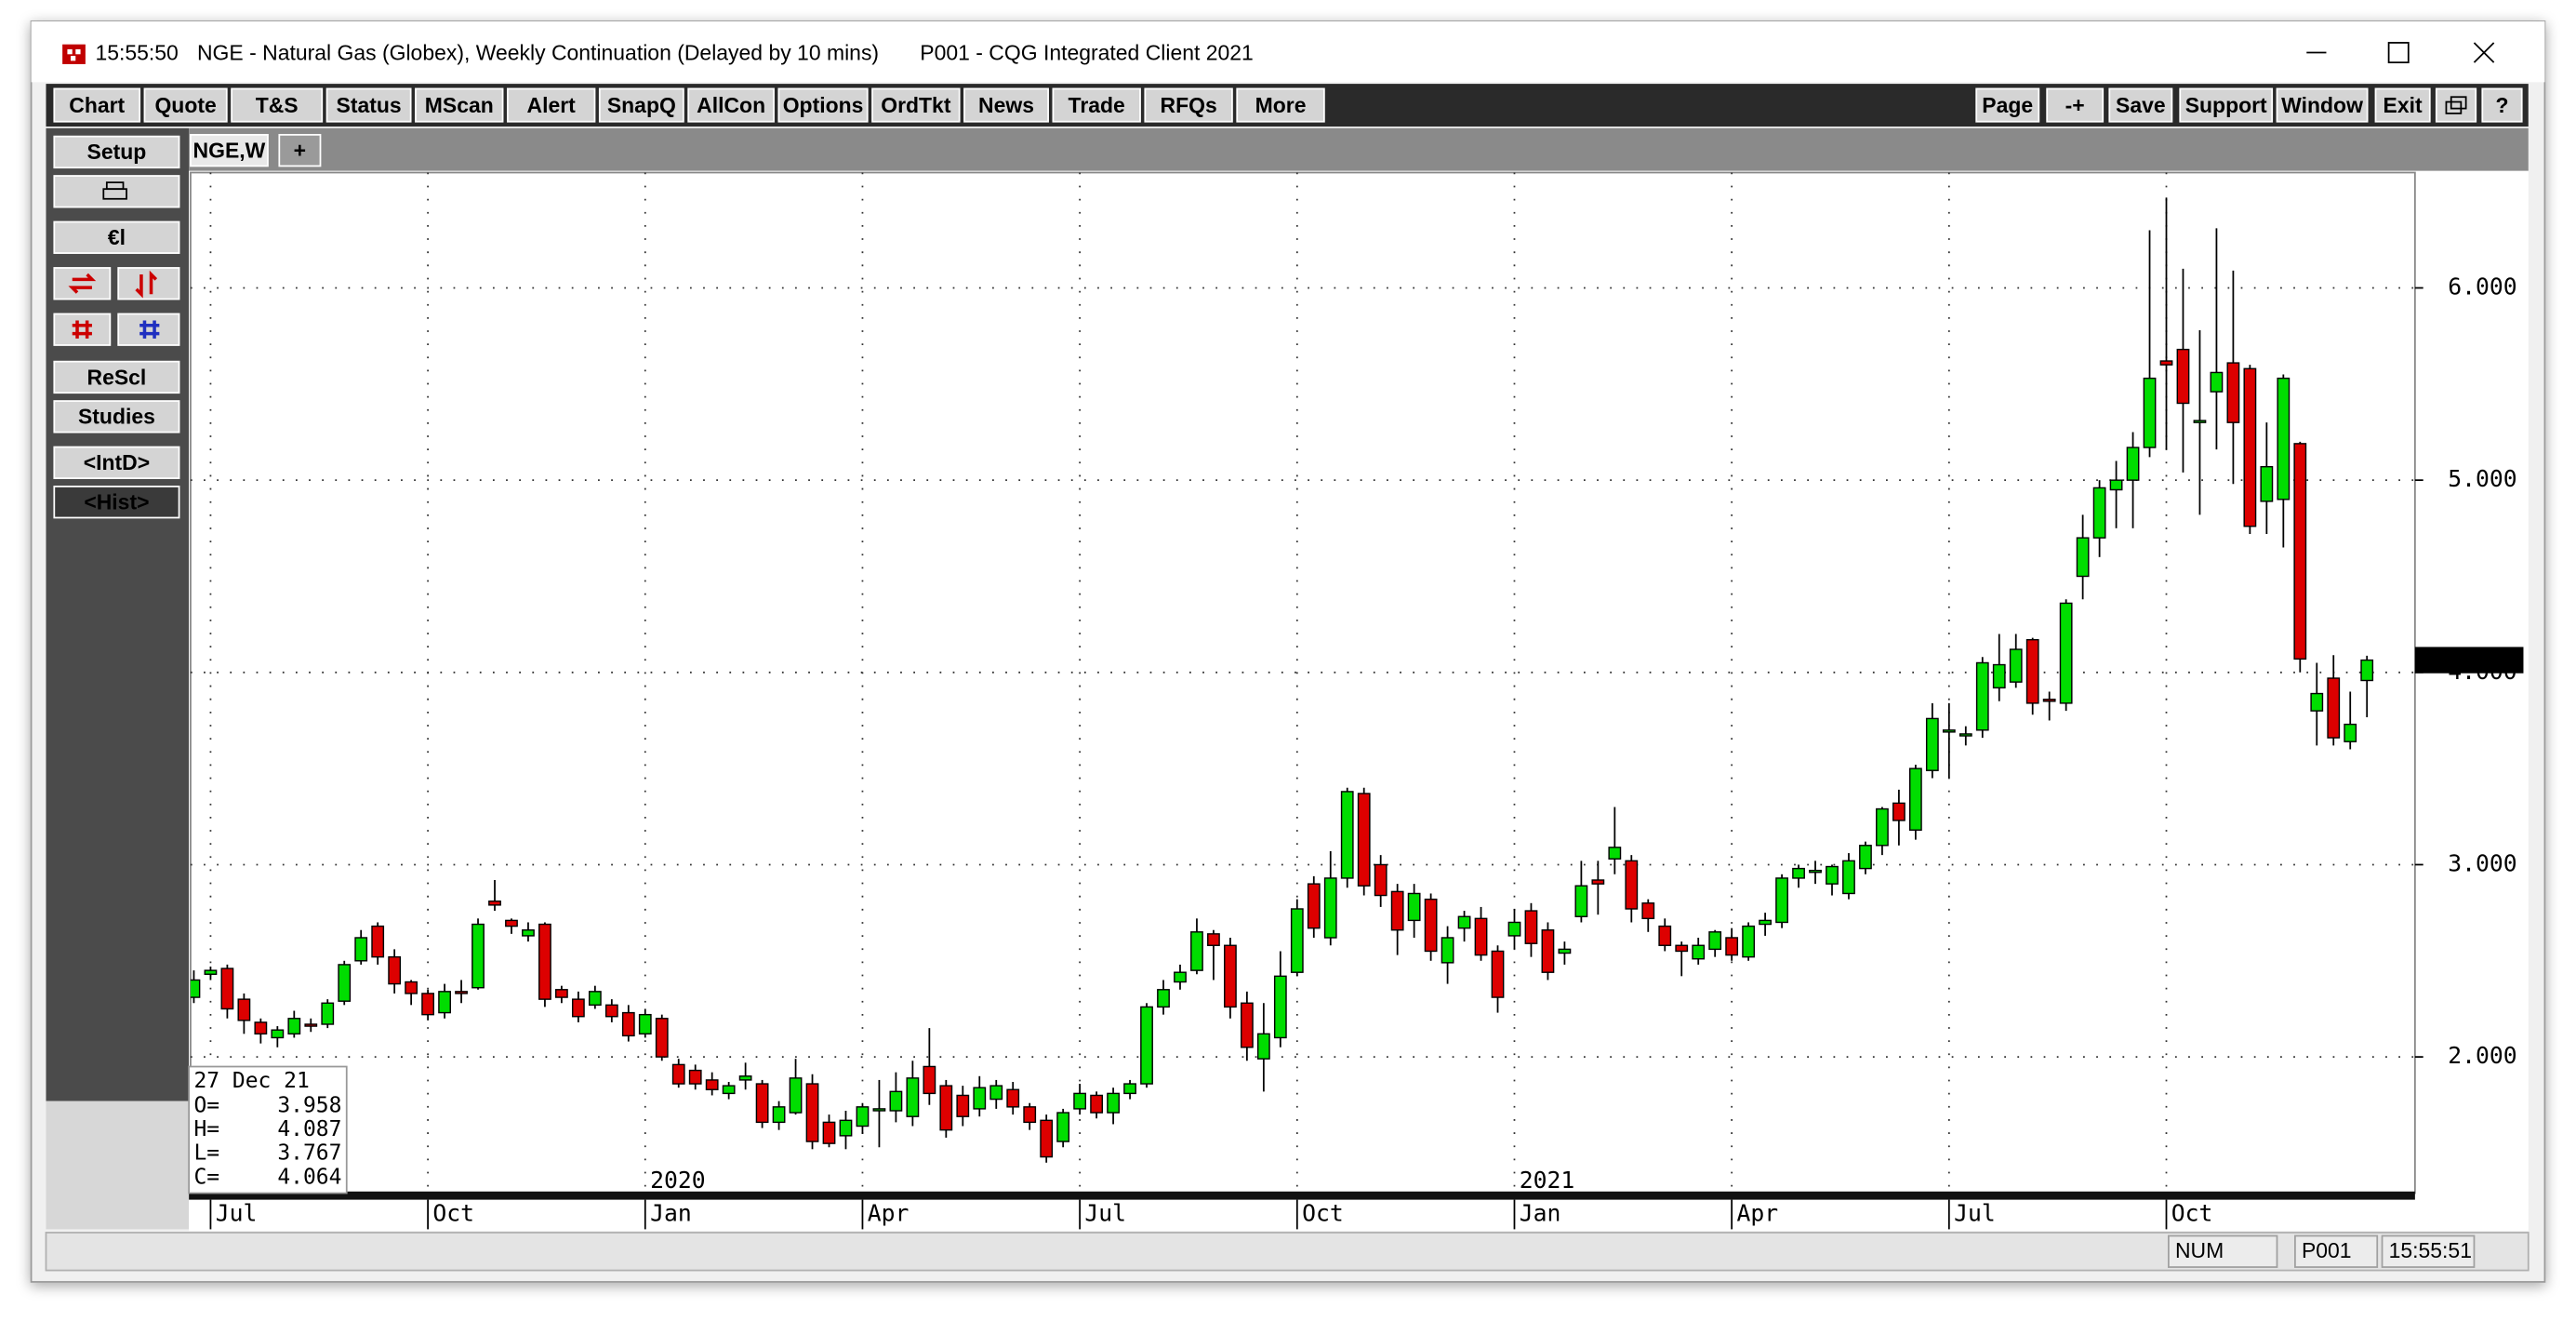 This screenshot has width=2576, height=1321. What do you see at coordinates (2398, 53) in the screenshot?
I see `maximize-button` at bounding box center [2398, 53].